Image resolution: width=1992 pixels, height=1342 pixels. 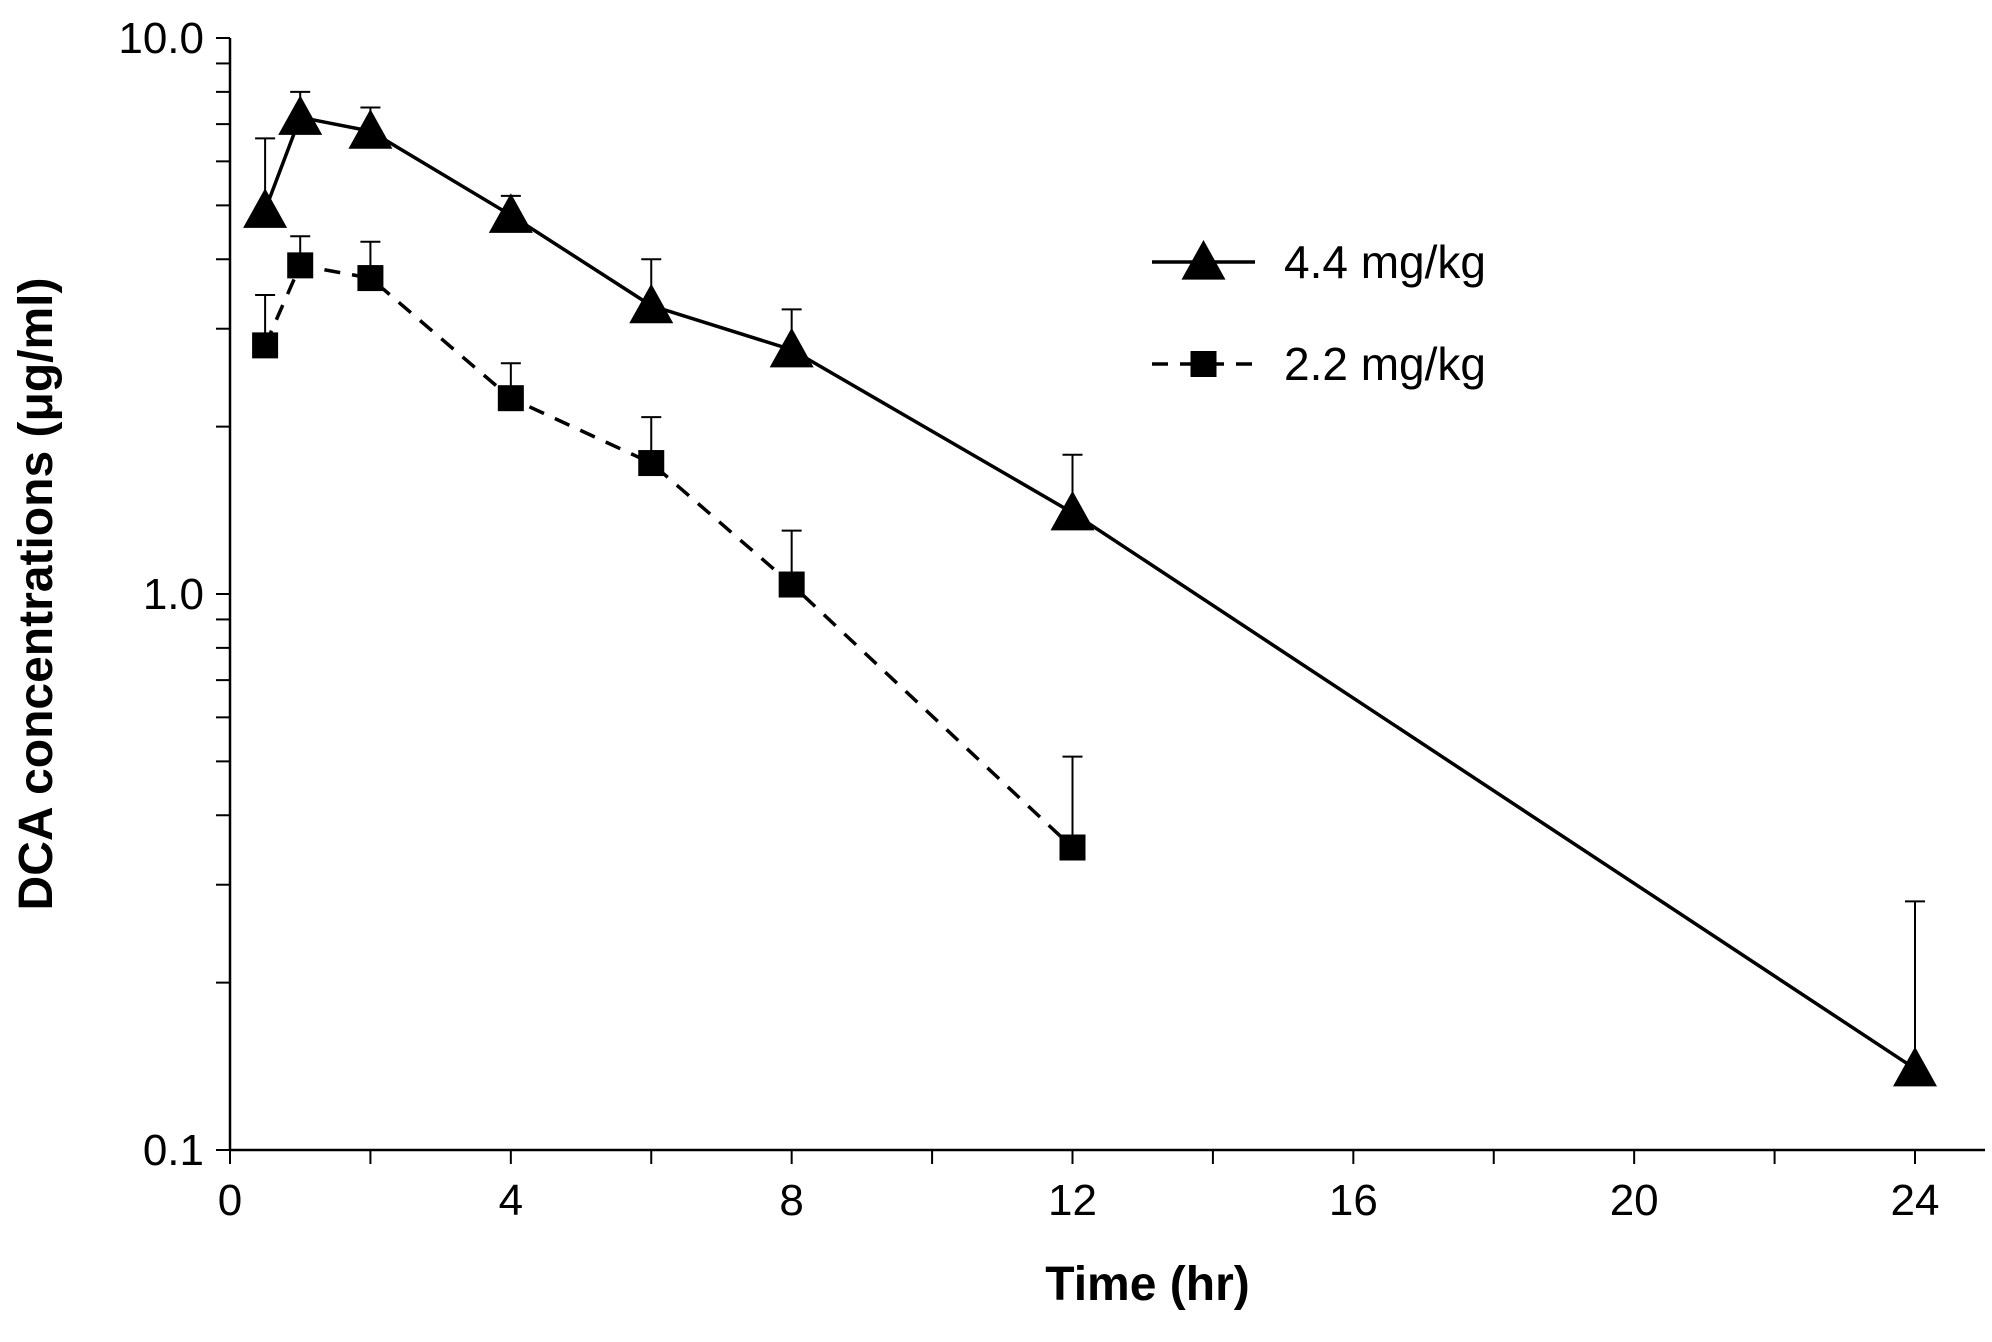 What do you see at coordinates (1915, 1200) in the screenshot?
I see `x-tick-label: 24` at bounding box center [1915, 1200].